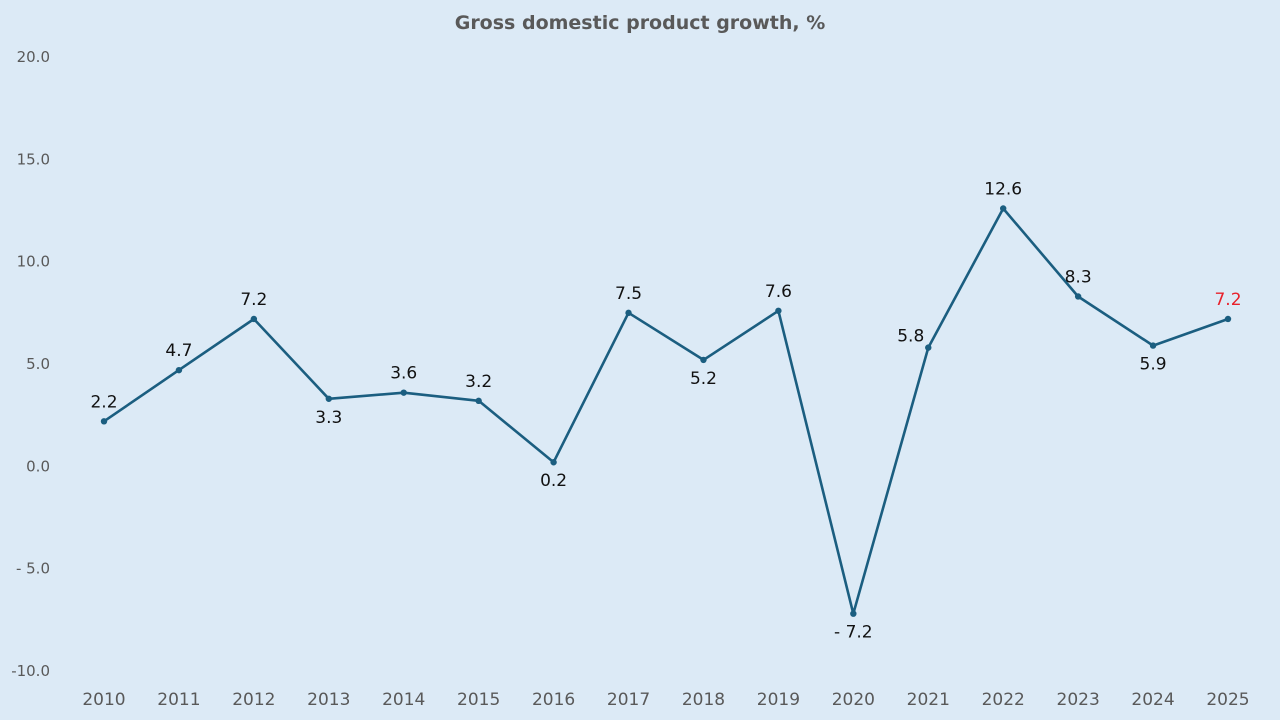 The width and height of the screenshot is (1280, 720). What do you see at coordinates (328, 700) in the screenshot?
I see `x-tick-label: 2013` at bounding box center [328, 700].